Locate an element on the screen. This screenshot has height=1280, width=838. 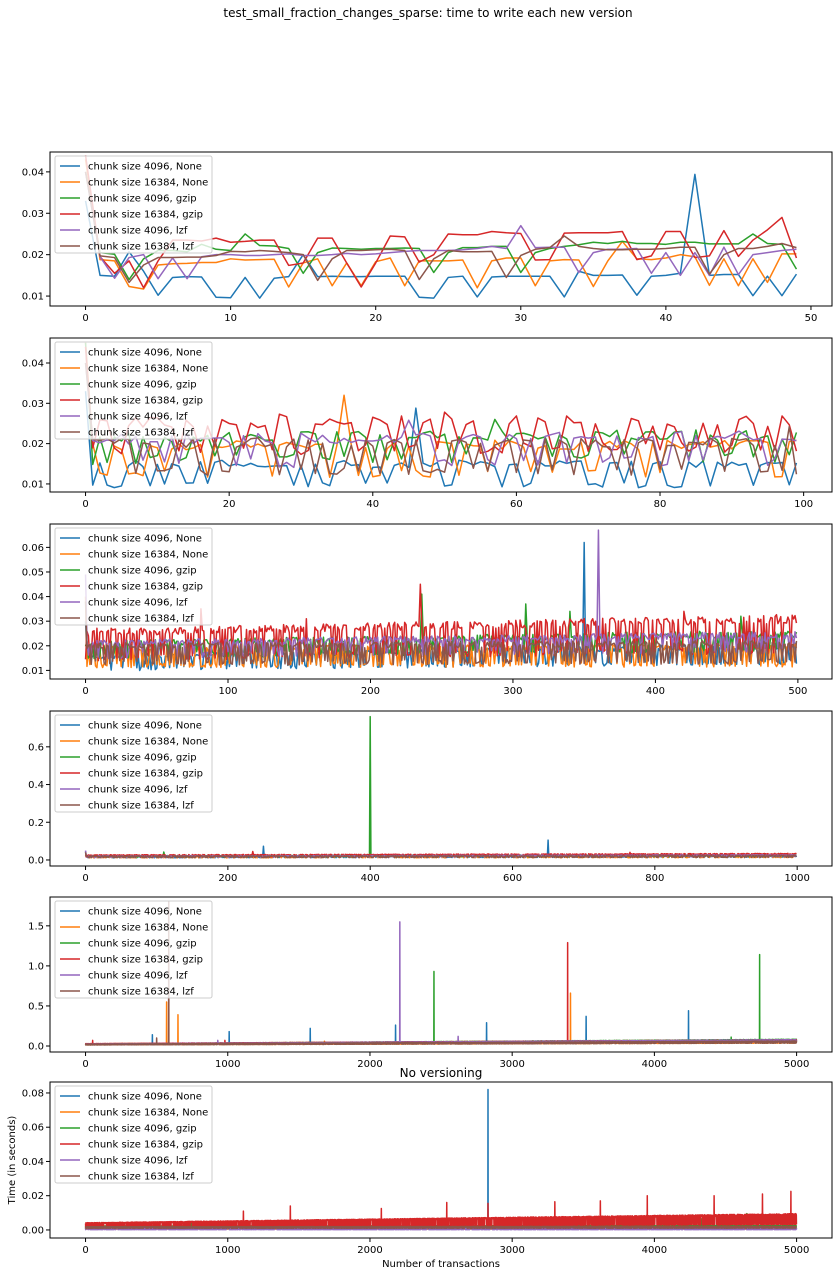
x-tick-label: 4000 is located at coordinates (654, 1064).